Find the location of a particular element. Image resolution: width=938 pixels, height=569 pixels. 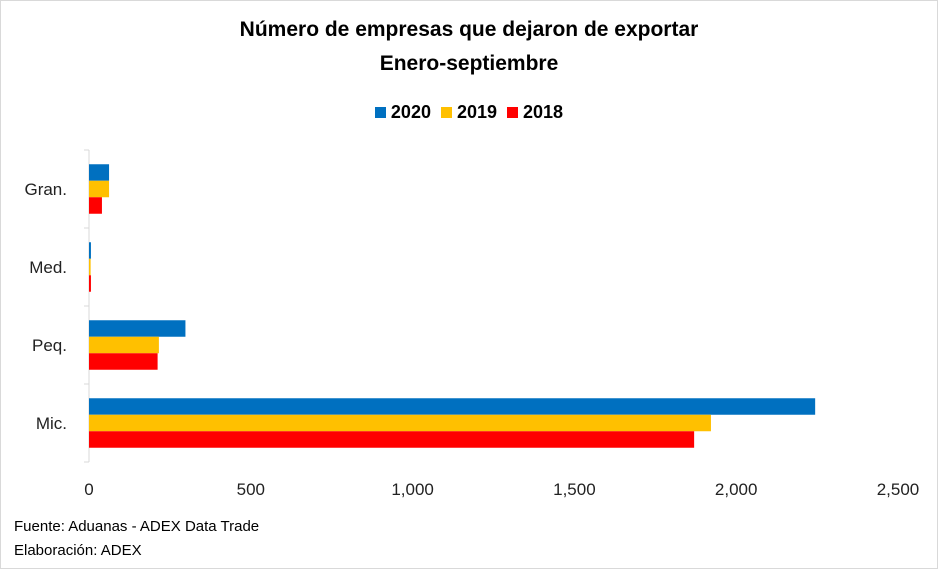

chart-subtitle: Enero-septiembre is located at coordinates (469, 63).